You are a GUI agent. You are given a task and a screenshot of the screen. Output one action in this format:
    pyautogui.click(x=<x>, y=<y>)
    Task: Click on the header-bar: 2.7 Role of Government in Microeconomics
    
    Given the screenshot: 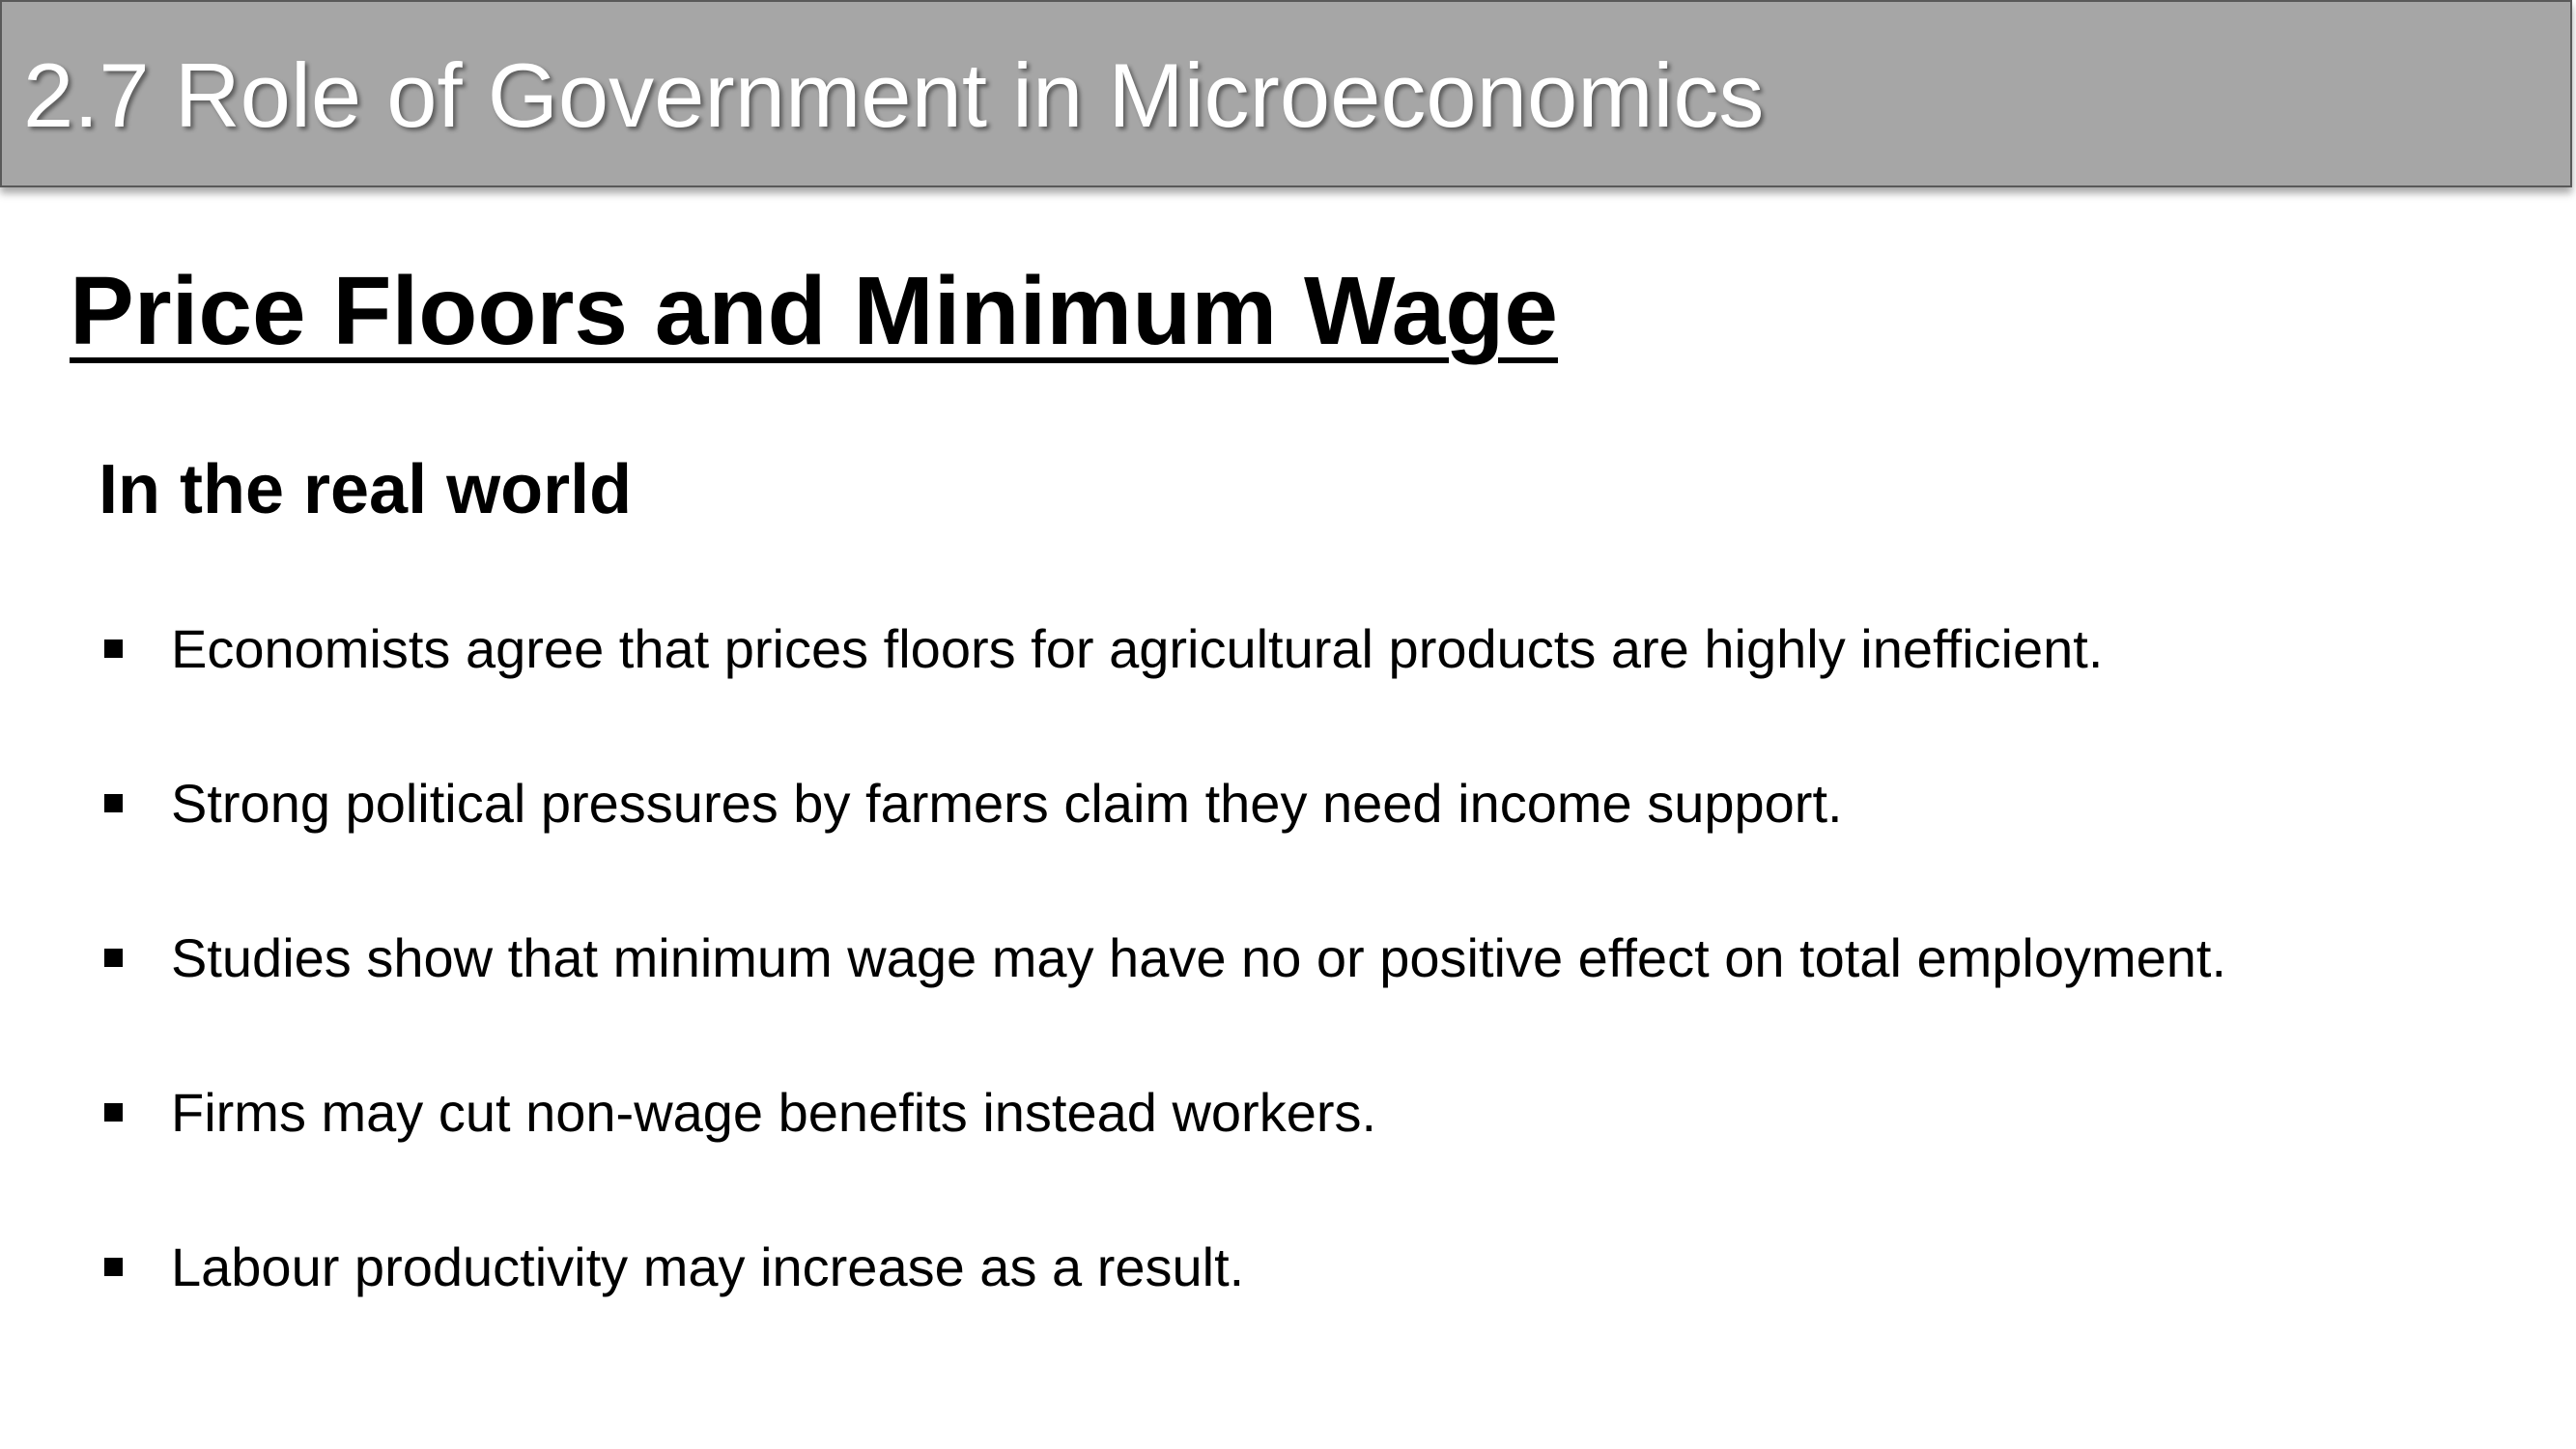 What is the action you would take?
    pyautogui.click(x=1286, y=93)
    